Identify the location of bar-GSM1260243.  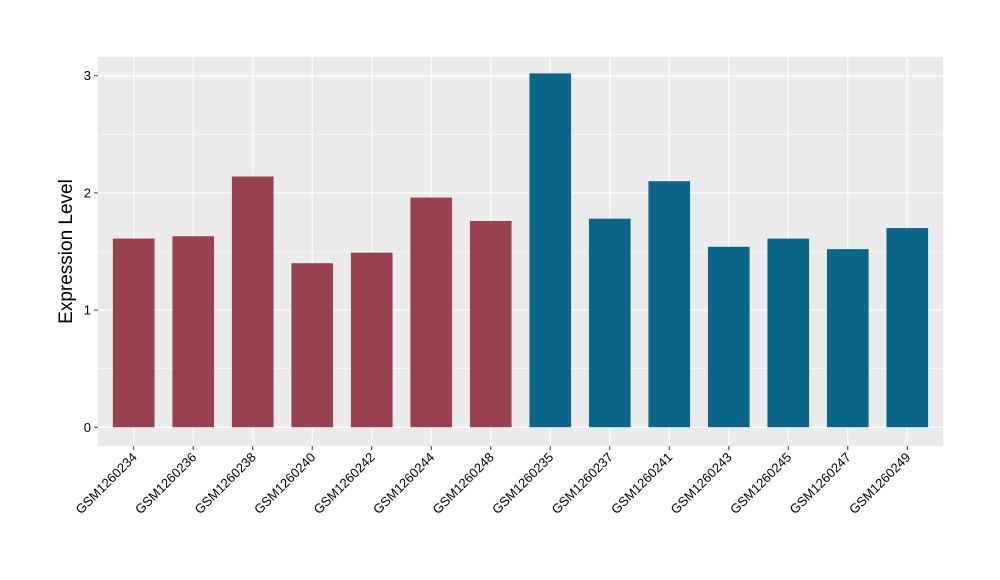
(728, 337).